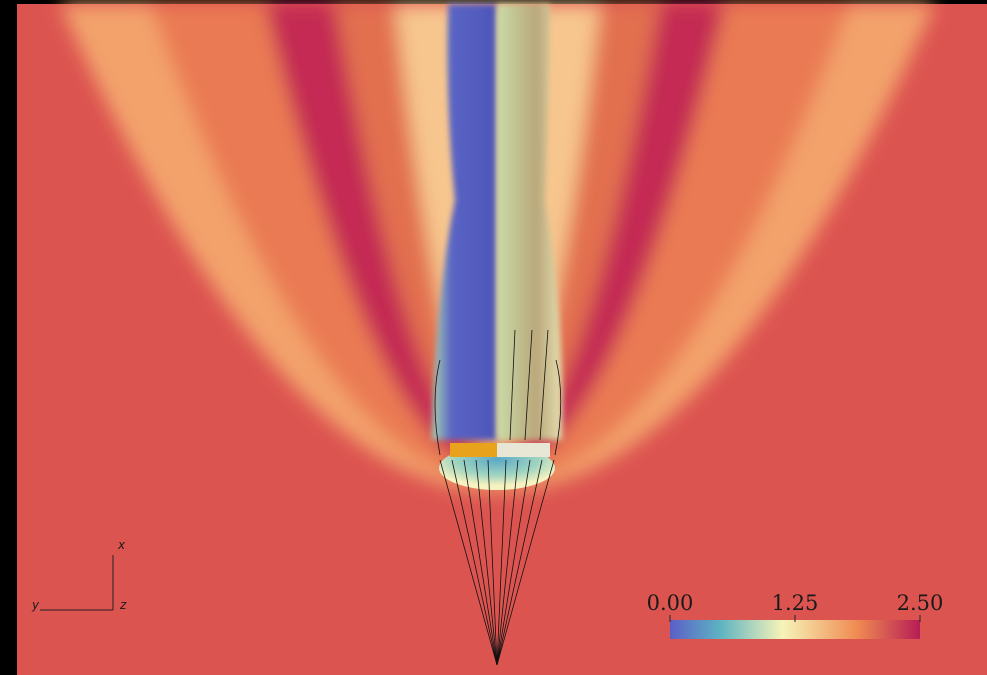  Describe the element at coordinates (77, 583) in the screenshot. I see `axes-triad` at that location.